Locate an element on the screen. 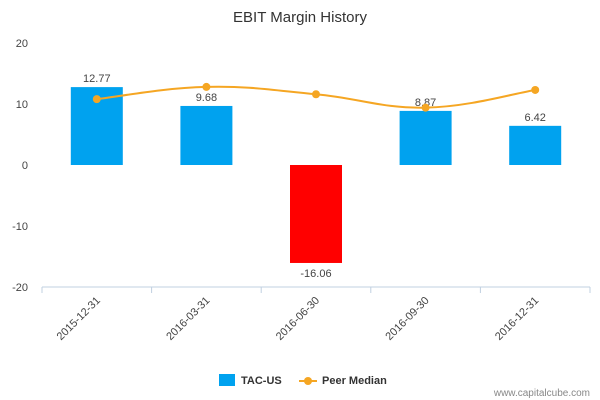 The height and width of the screenshot is (400, 600). bar-data-label: 9.68 is located at coordinates (206, 98).